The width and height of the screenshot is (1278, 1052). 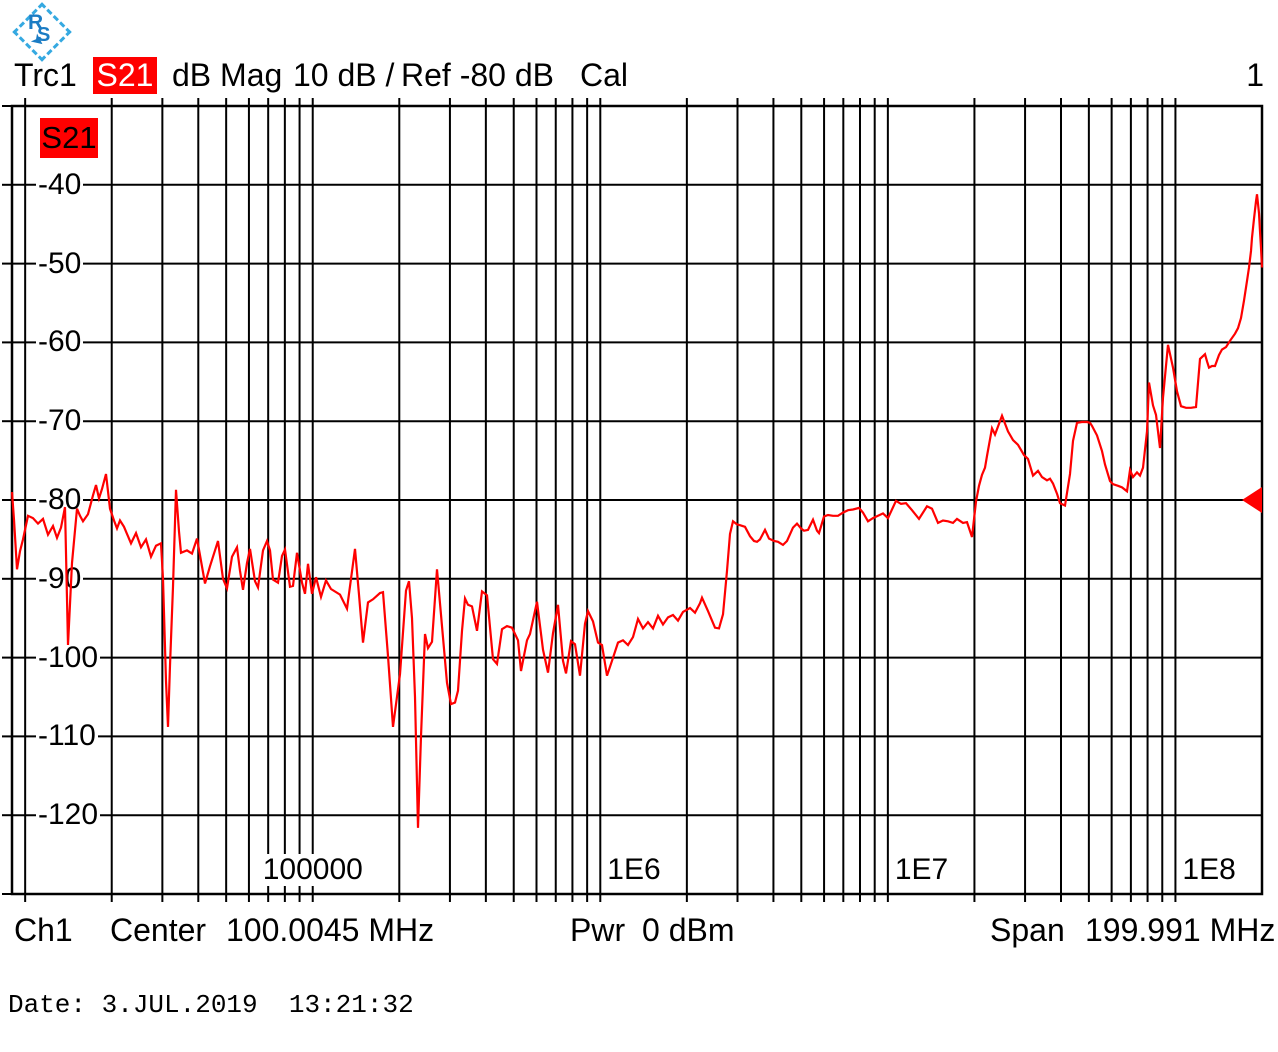 What do you see at coordinates (1209, 869) in the screenshot?
I see `x-axis-tick-label: 1E8` at bounding box center [1209, 869].